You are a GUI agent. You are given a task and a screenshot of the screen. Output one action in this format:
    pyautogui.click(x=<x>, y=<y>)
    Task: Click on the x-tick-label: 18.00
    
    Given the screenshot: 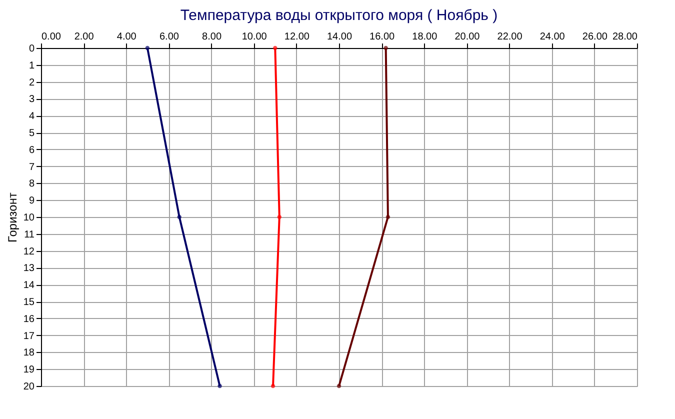 What is the action you would take?
    pyautogui.click(x=425, y=37)
    